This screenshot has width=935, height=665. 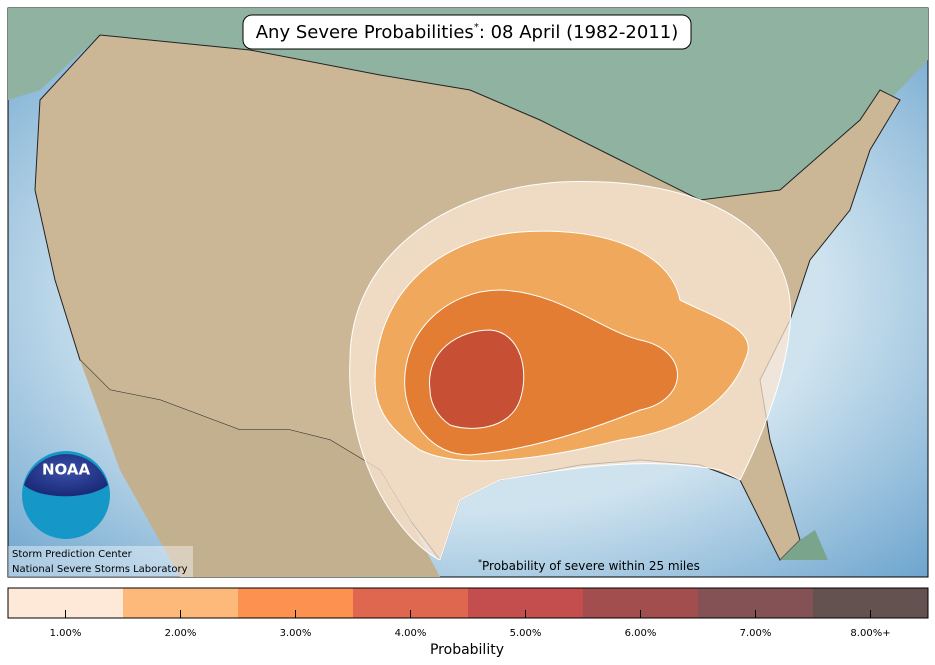 I want to click on title-main: Any Severe Probabilities, so click(x=365, y=32).